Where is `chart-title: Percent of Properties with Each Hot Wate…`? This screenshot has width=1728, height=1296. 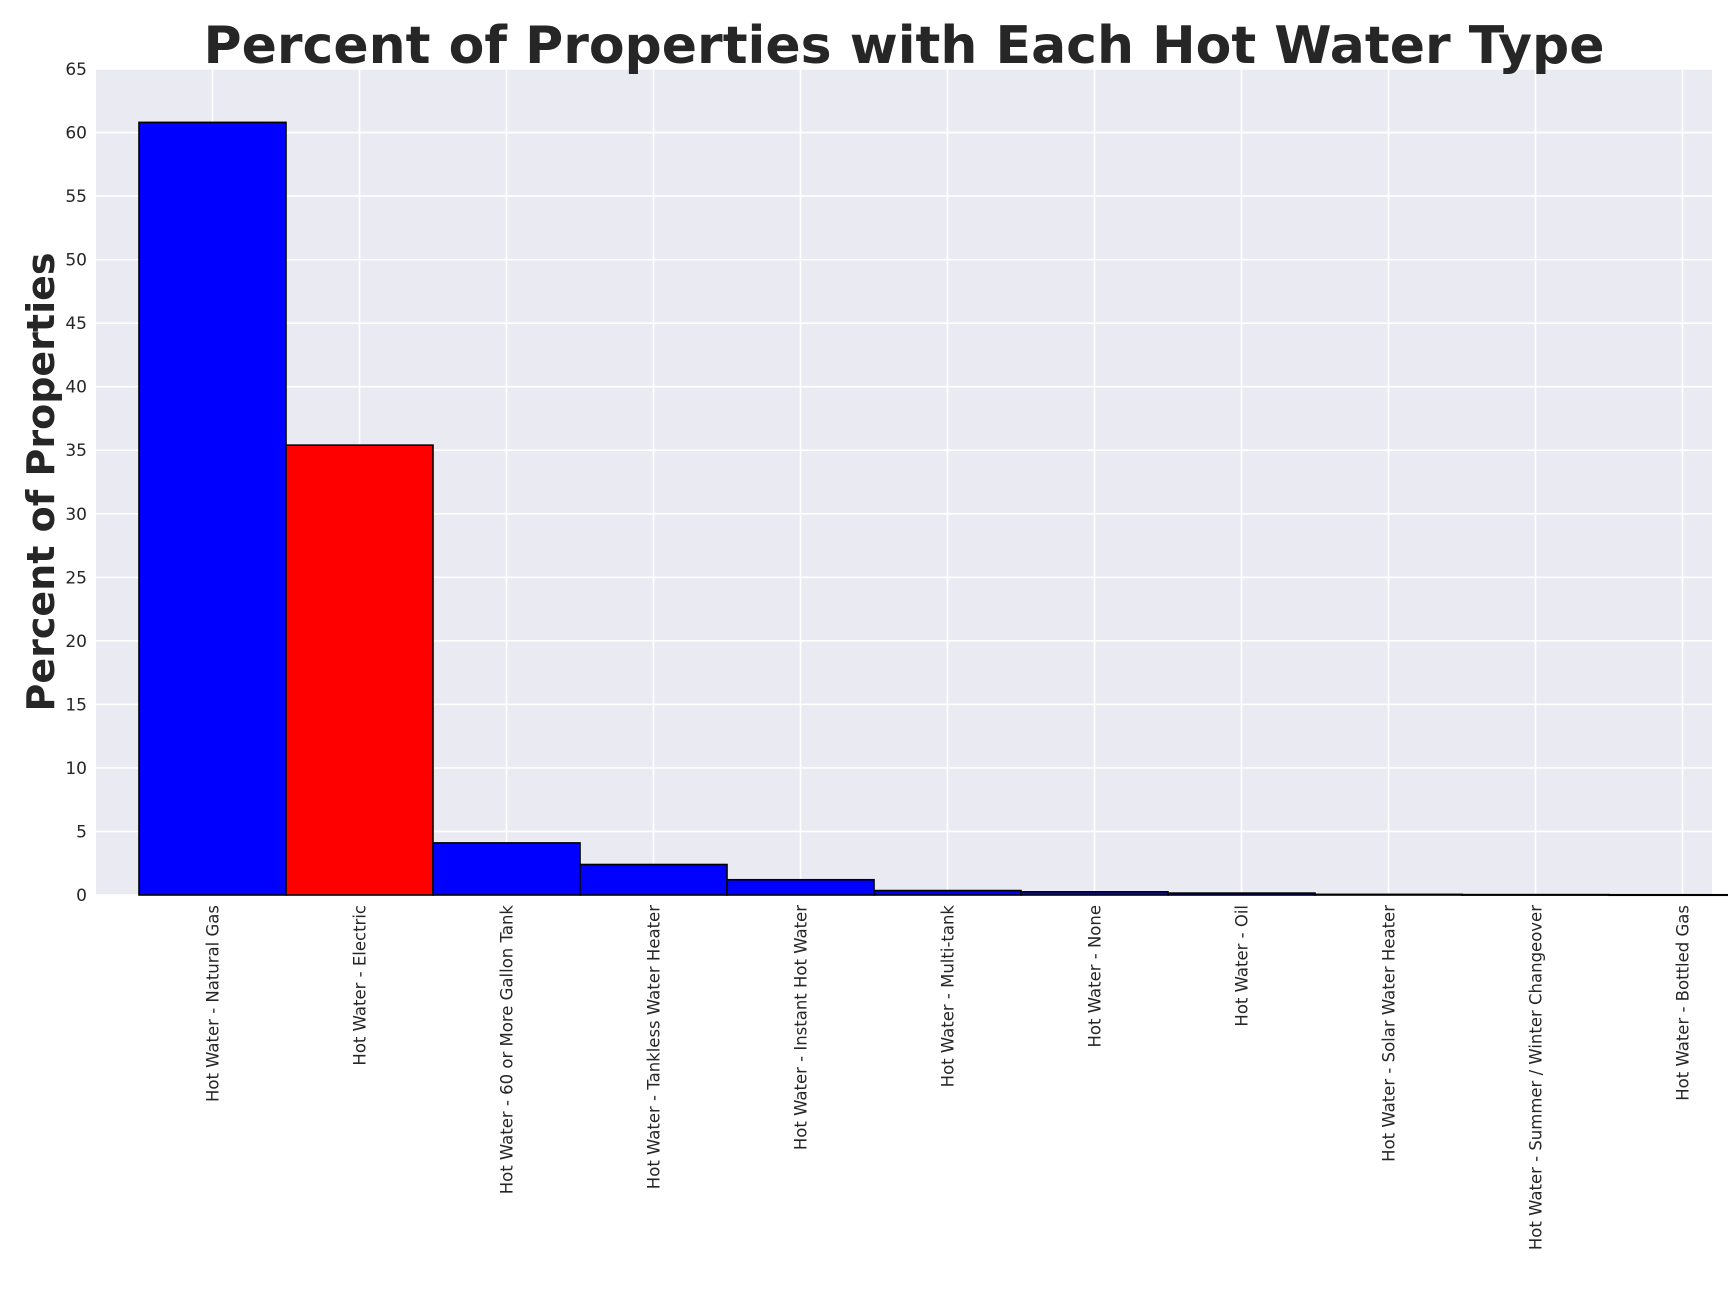
chart-title: Percent of Properties with Each Hot Wate… is located at coordinates (904, 46).